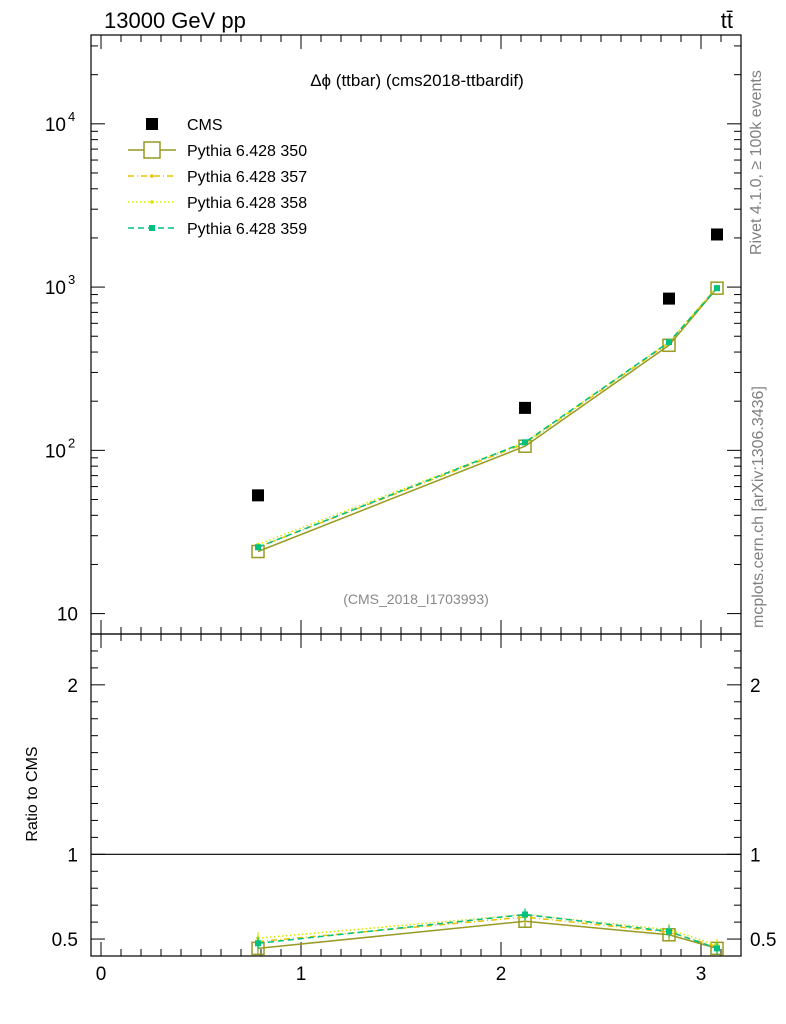 The height and width of the screenshot is (1024, 786). I want to click on ratio-y-tick-label: 0.5, so click(65, 940).